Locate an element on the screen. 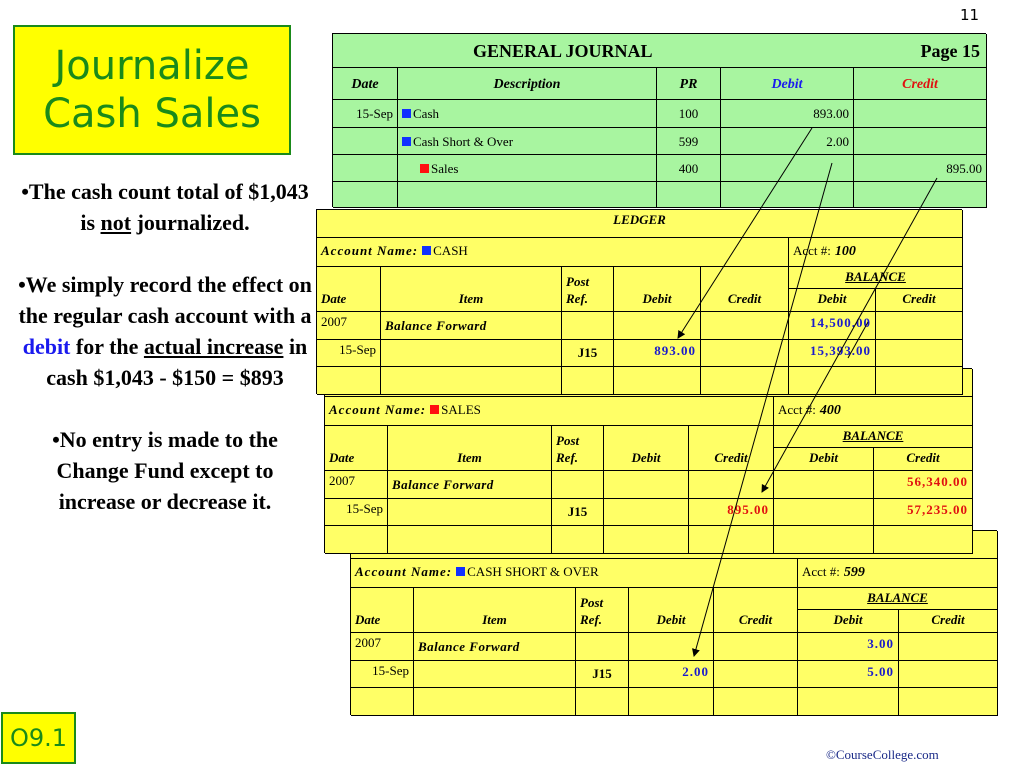  acct-no-row: Acct #: 599 is located at coordinates (898, 573).